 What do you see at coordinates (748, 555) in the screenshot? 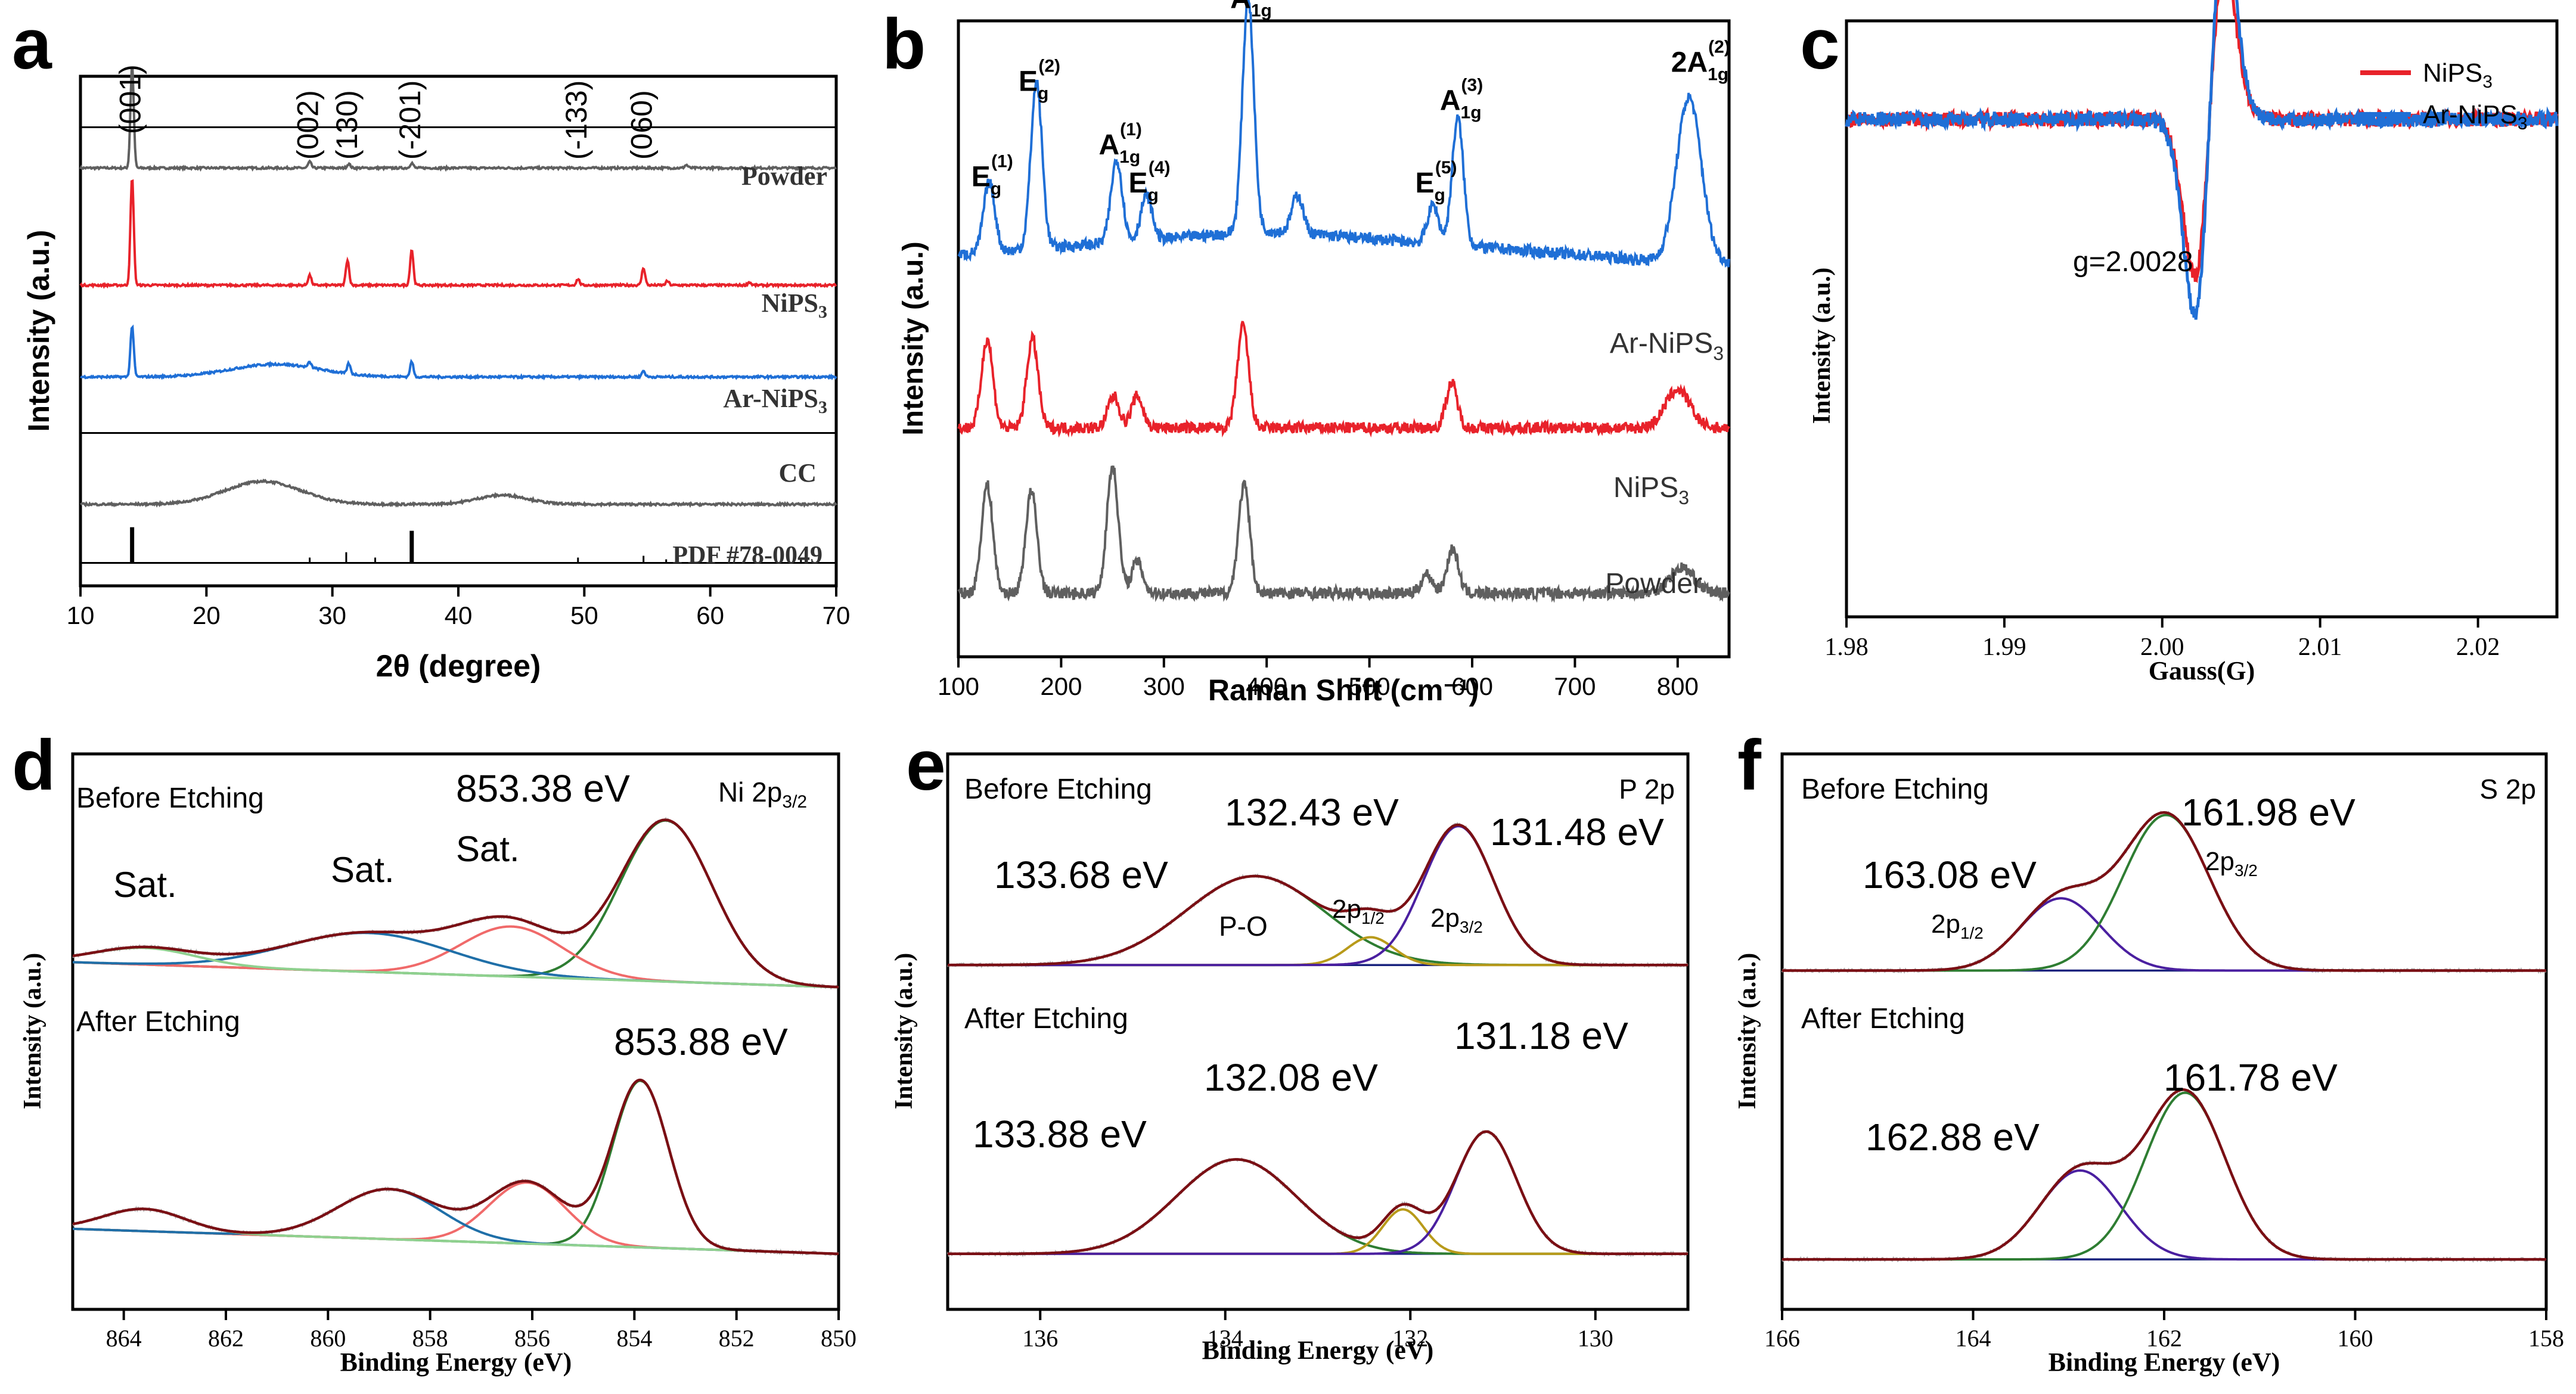
I see `reference-label: PDF #78-0049` at bounding box center [748, 555].